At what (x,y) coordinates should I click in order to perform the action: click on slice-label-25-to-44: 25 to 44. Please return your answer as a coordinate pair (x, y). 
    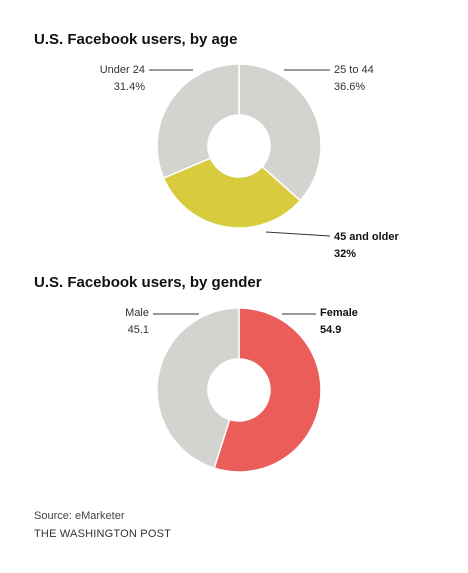
    Looking at the image, I should click on (354, 70).